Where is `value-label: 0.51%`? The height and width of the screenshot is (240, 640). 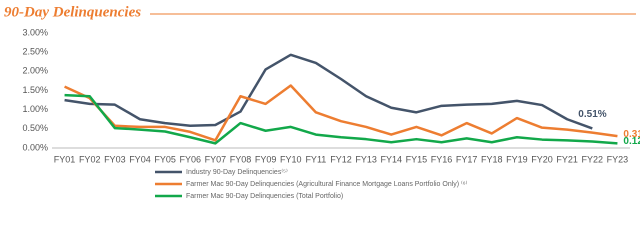 value-label: 0.51% is located at coordinates (592, 114).